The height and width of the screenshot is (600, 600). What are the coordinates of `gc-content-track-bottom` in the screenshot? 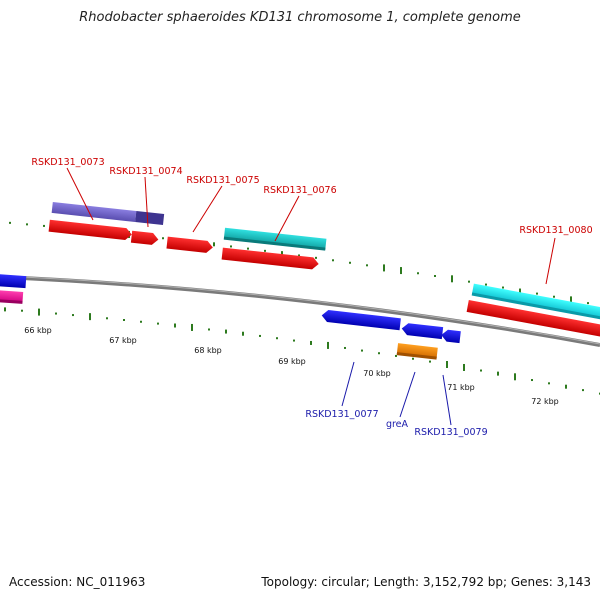 It's located at (302, 351).